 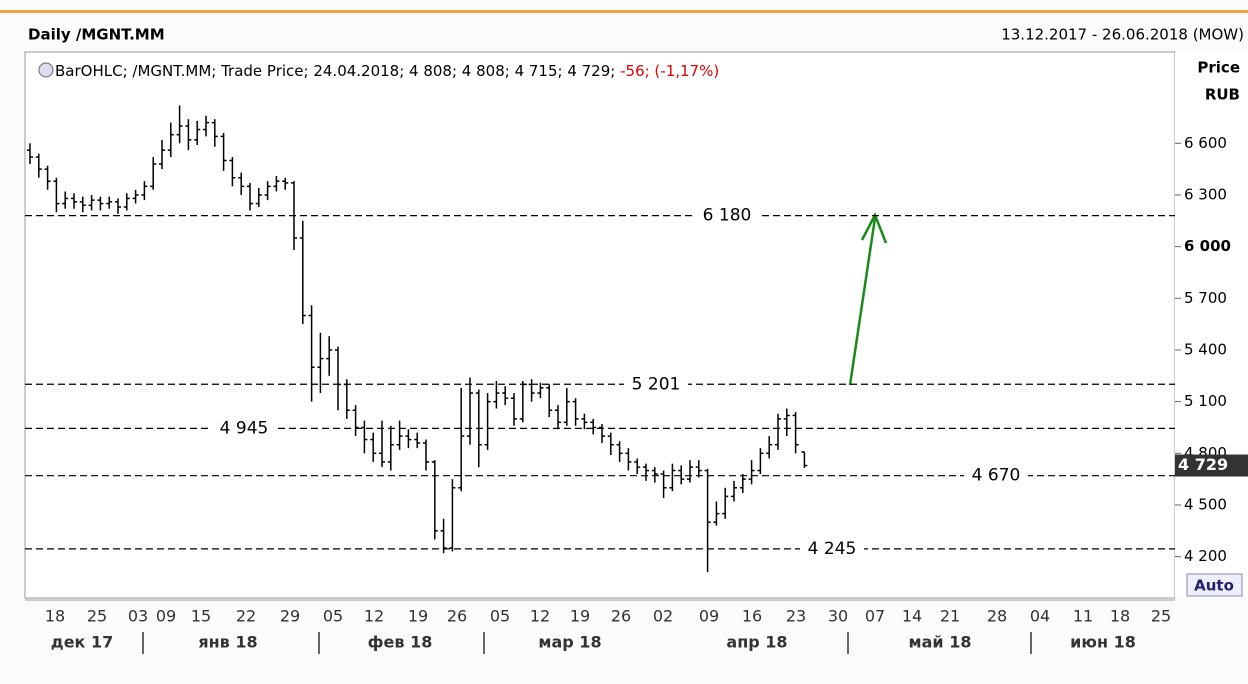 What do you see at coordinates (1083, 616) in the screenshot?
I see `x-tick-label: 11` at bounding box center [1083, 616].